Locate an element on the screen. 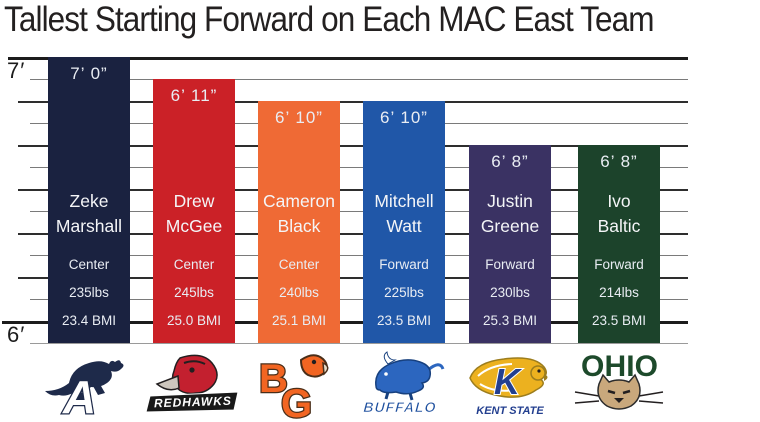 The height and width of the screenshot is (422, 760). kangaroo-icon: A is located at coordinates (84, 390).